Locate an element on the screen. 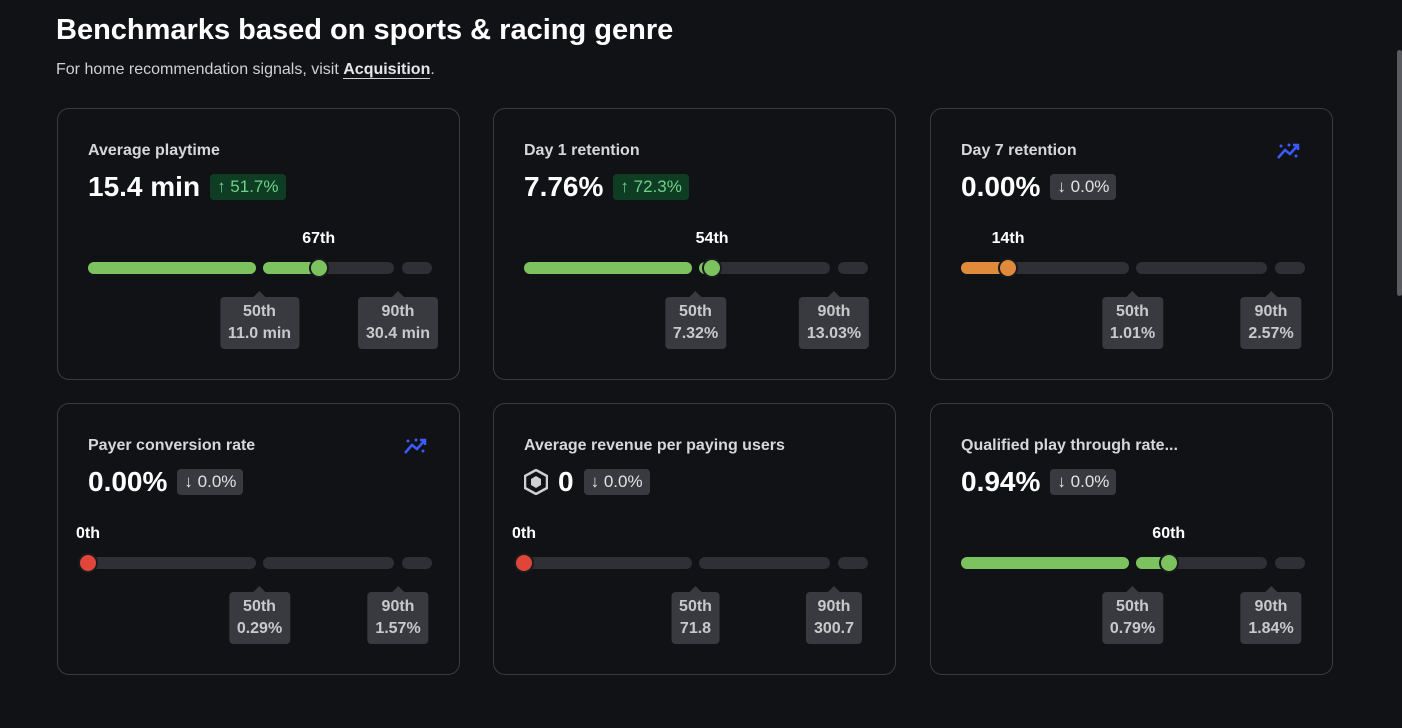 This screenshot has width=1402, height=728. value-text: 7.76% is located at coordinates (564, 186).